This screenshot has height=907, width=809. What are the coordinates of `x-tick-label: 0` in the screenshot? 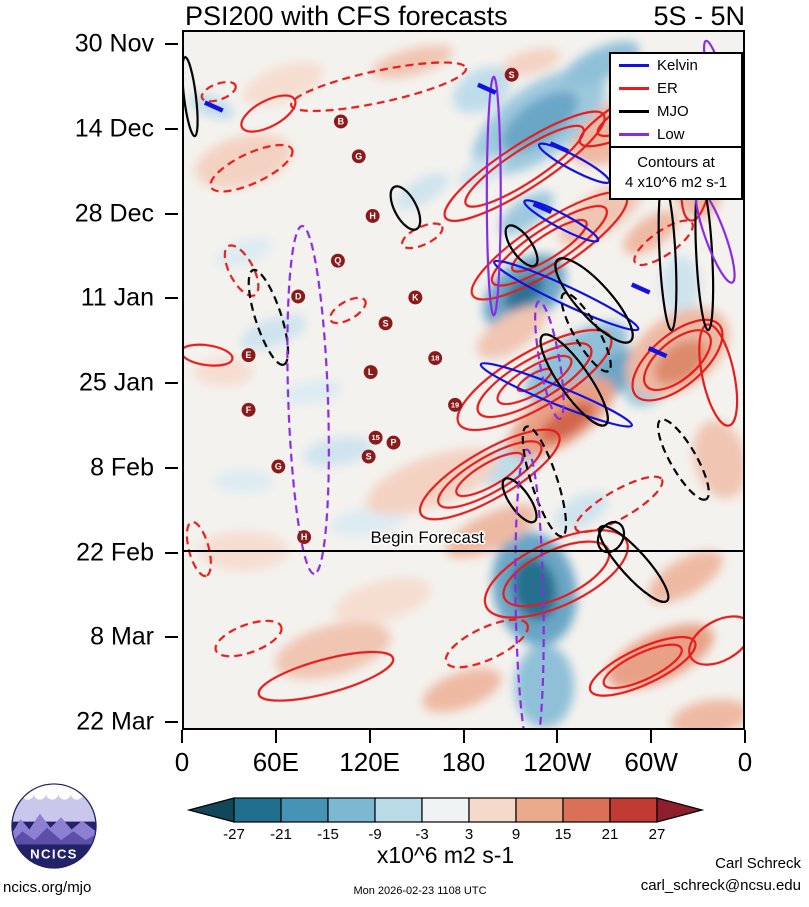 It's located at (182, 762).